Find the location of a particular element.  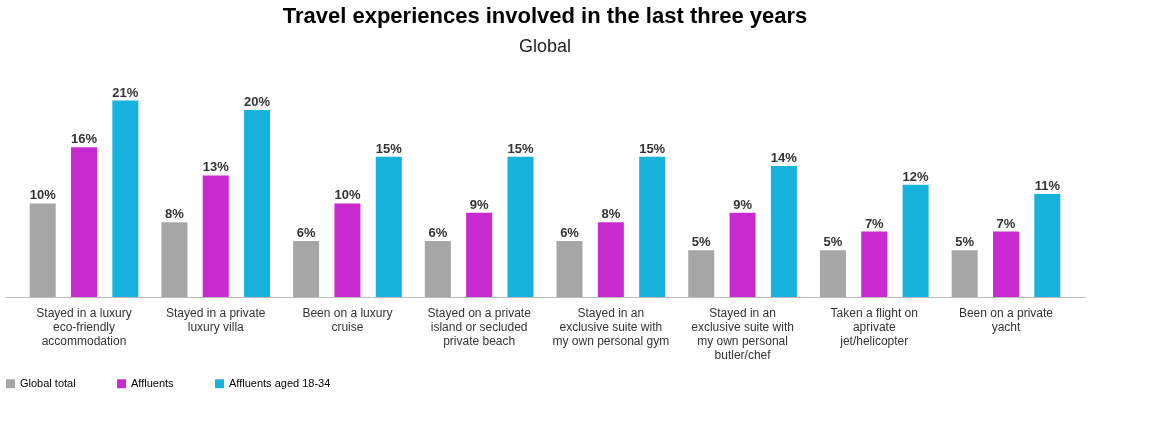

data-label: 20% is located at coordinates (257, 101).